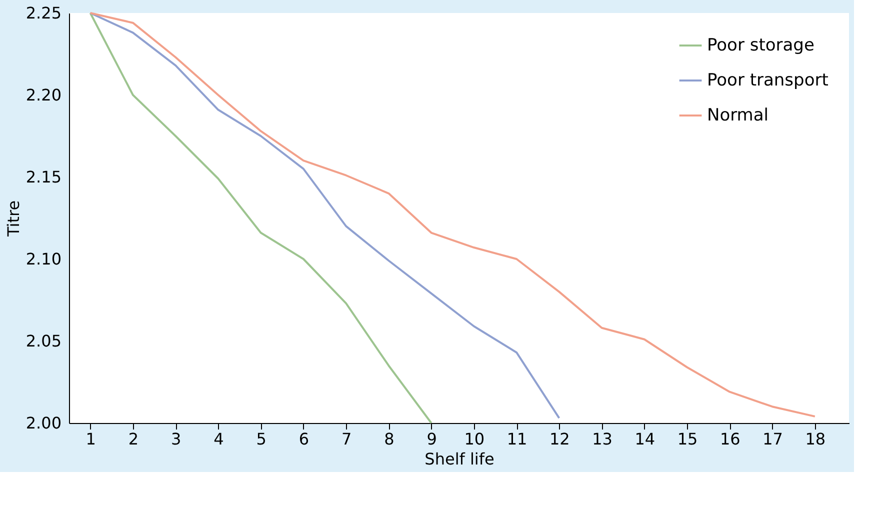 This screenshot has width=893, height=517. I want to click on y-tick-label: 2.25, so click(44, 13).